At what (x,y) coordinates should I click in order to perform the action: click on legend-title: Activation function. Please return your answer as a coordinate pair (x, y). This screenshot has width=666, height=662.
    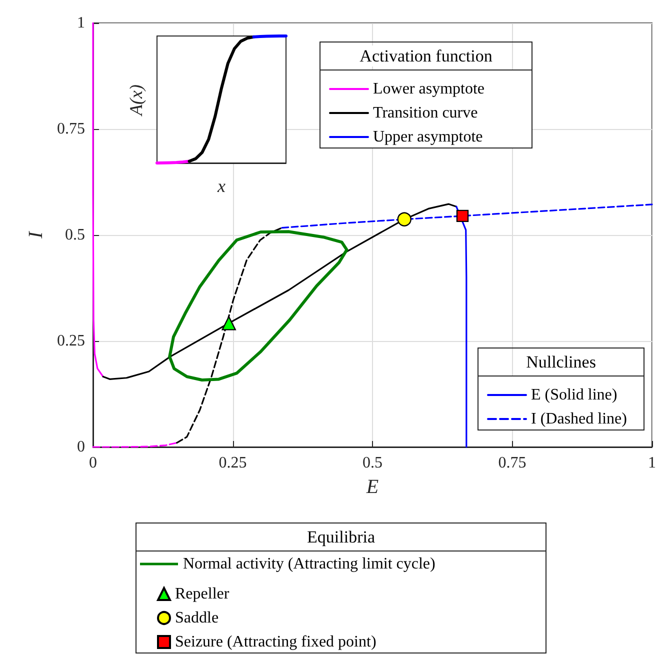
    Looking at the image, I should click on (426, 56).